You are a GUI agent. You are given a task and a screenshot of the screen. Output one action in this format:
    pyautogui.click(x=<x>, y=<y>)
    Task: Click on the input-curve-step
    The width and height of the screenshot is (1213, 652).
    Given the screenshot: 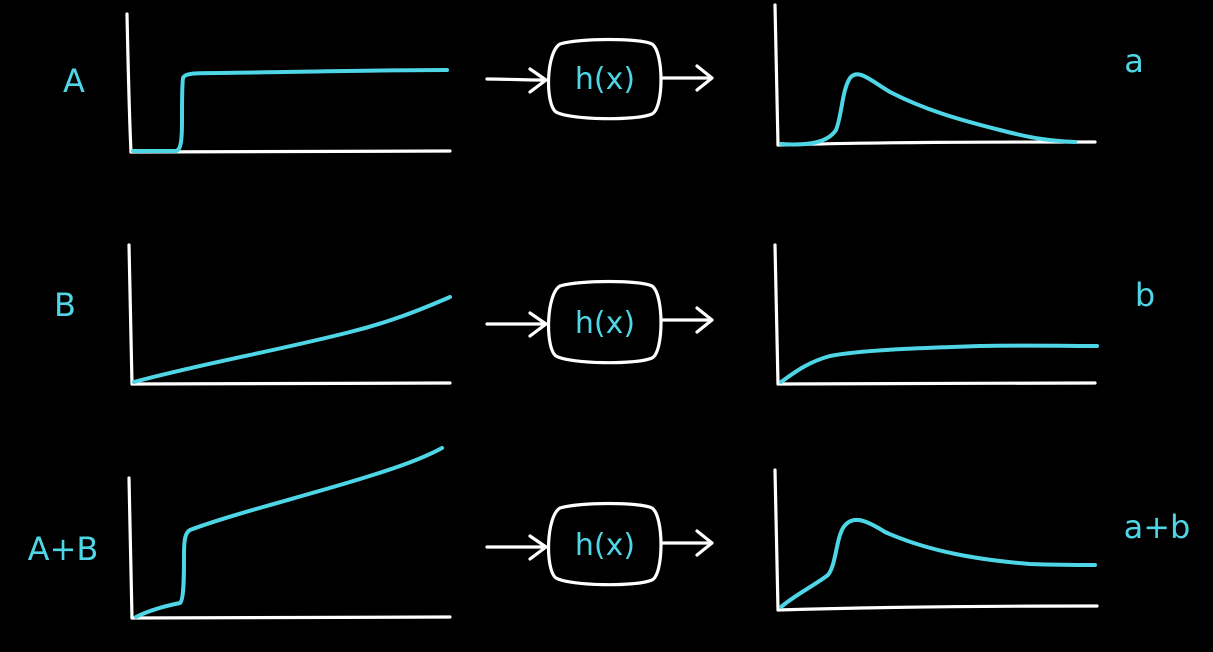 What is the action you would take?
    pyautogui.click(x=290, y=110)
    